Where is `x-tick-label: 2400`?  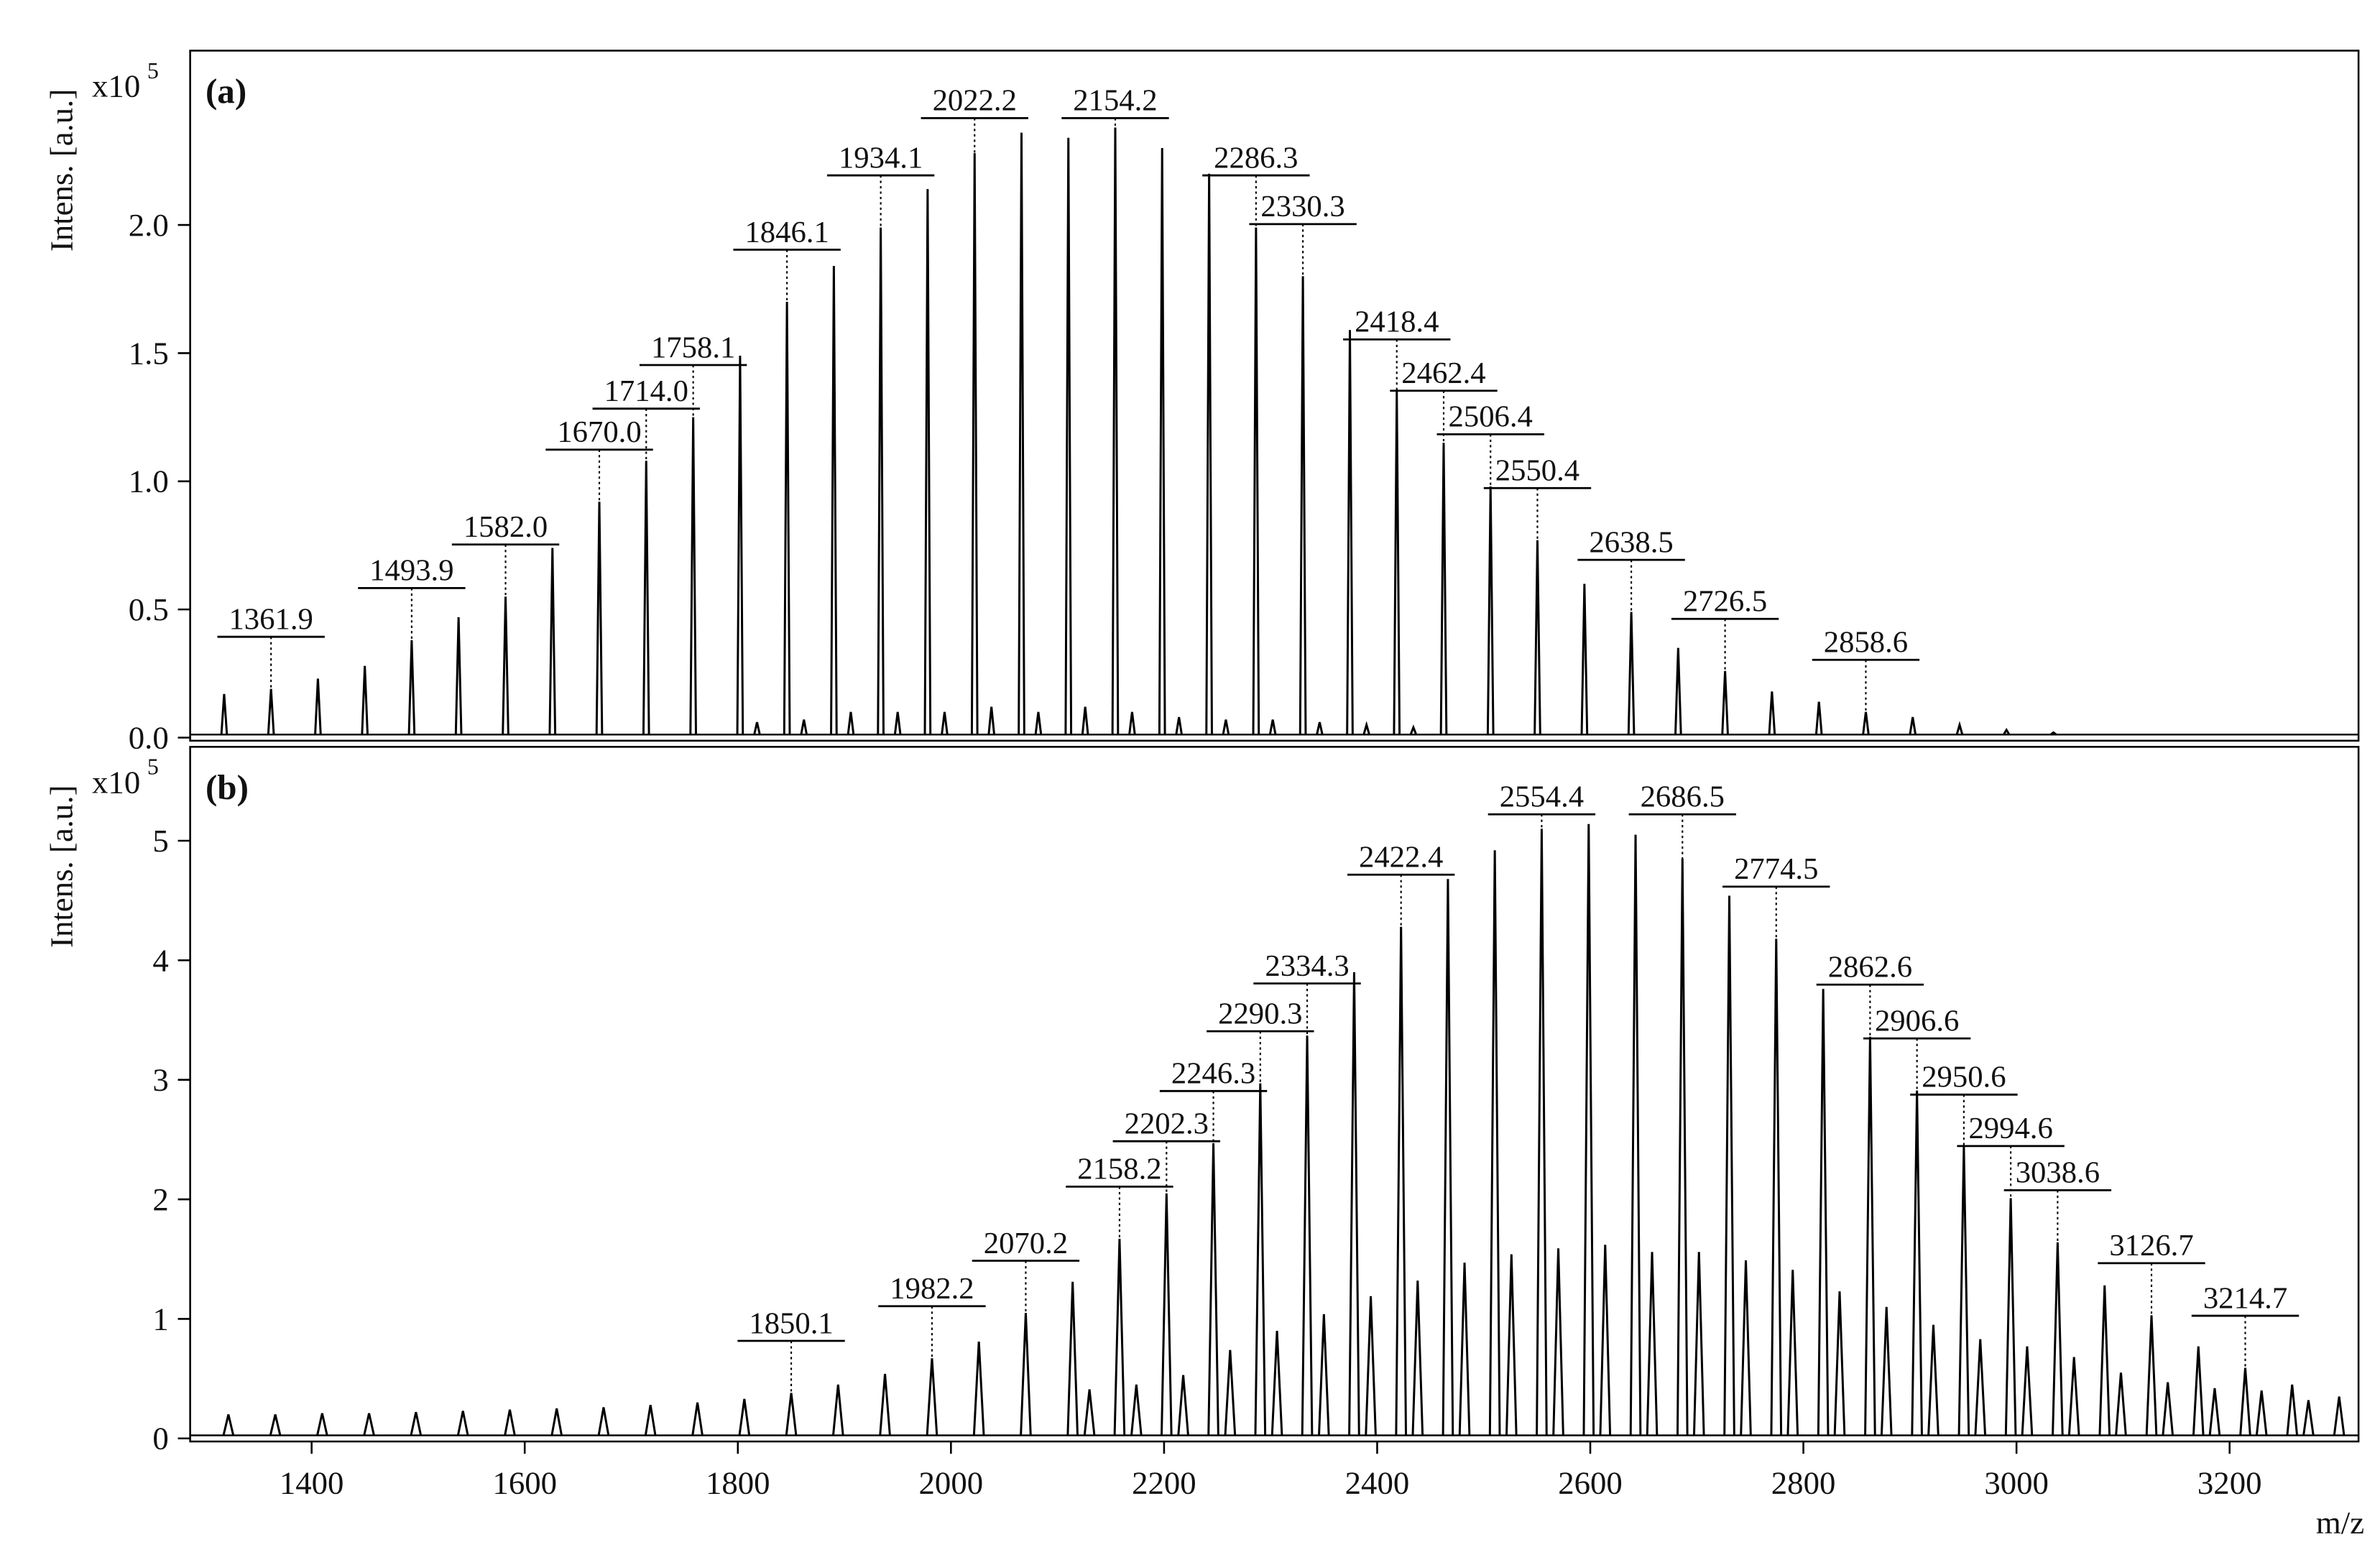
x-tick-label: 2400 is located at coordinates (1377, 1483).